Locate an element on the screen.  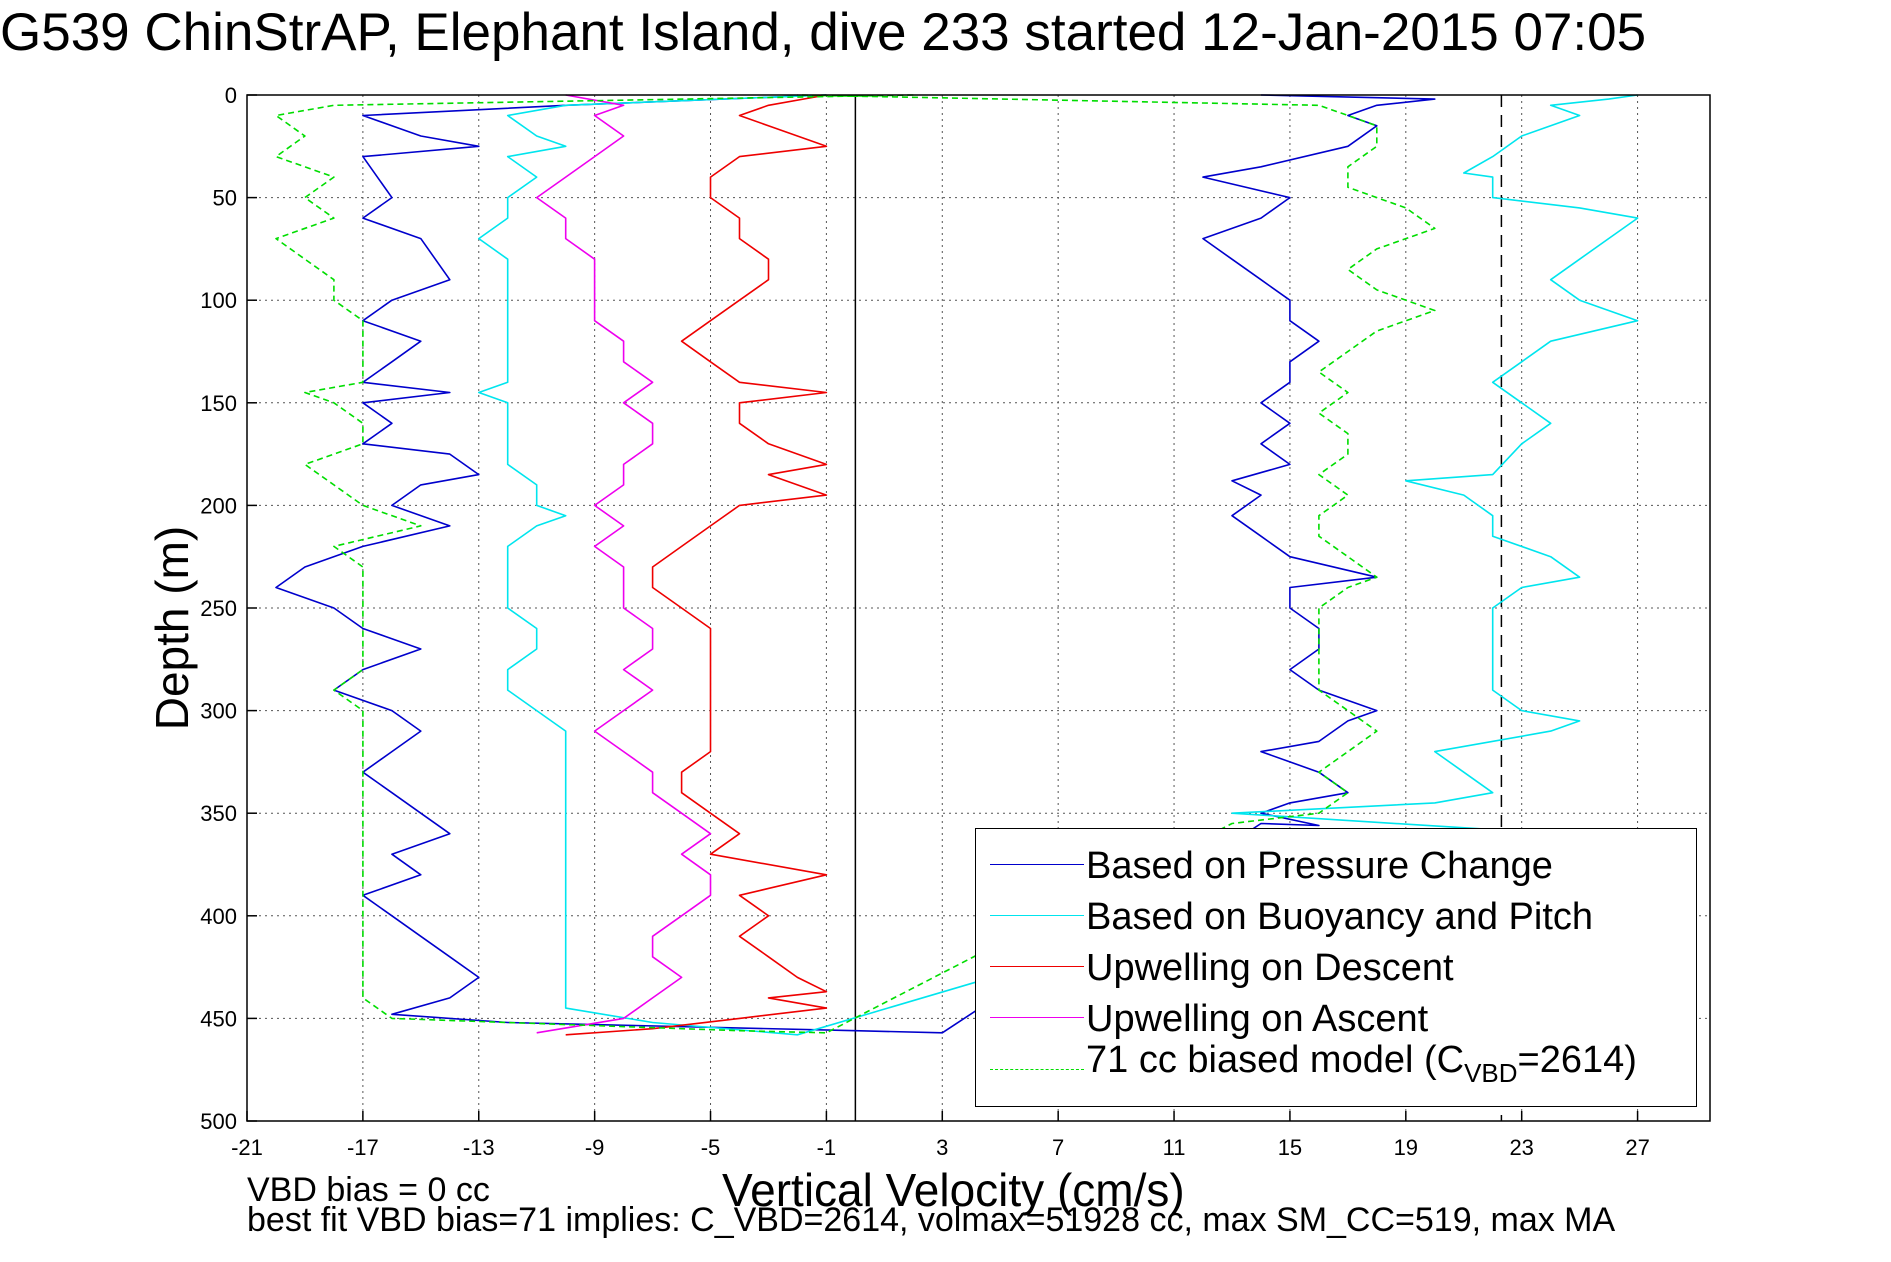
legend-swatch-ascent is located at coordinates (1037, 1017).